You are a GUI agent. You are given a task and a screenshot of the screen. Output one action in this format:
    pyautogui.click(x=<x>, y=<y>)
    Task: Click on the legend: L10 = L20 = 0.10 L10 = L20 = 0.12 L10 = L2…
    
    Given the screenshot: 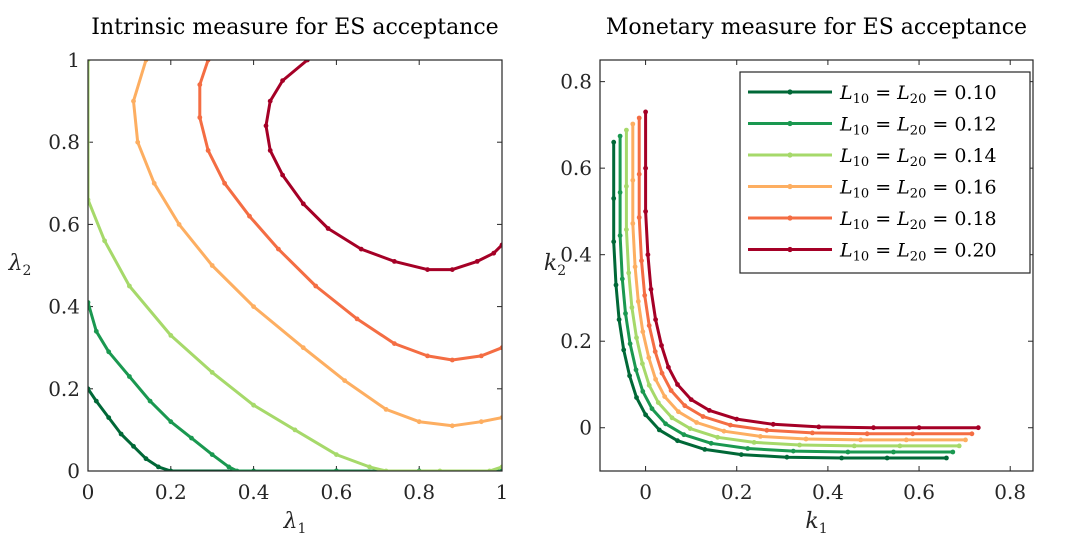 What is the action you would take?
    pyautogui.click(x=885, y=172)
    